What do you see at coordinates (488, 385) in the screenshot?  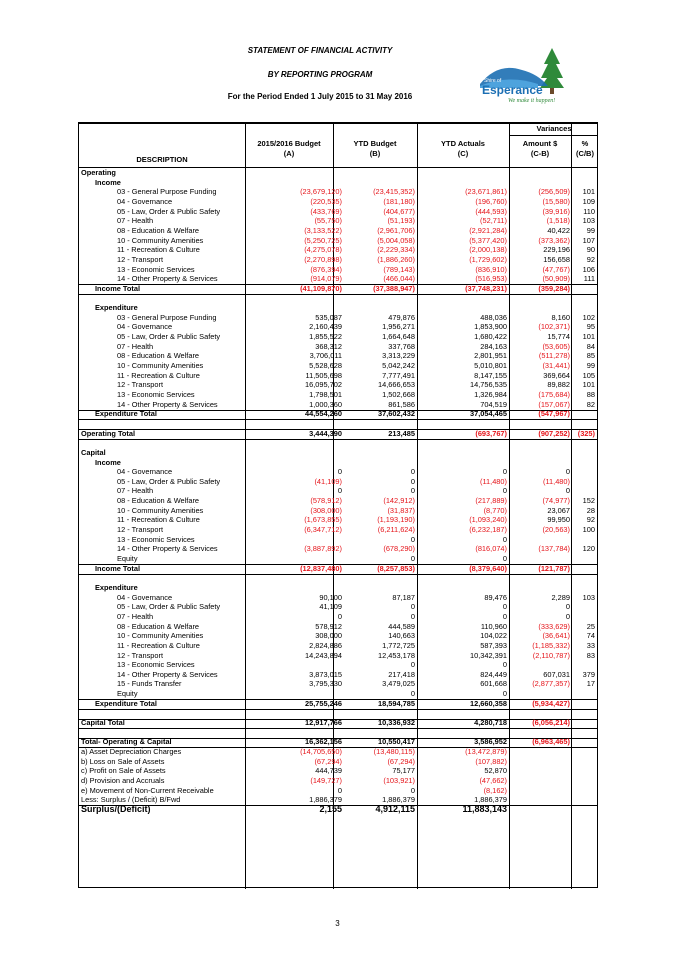 I see `ytd-actuals-cell: 14,756,535` at bounding box center [488, 385].